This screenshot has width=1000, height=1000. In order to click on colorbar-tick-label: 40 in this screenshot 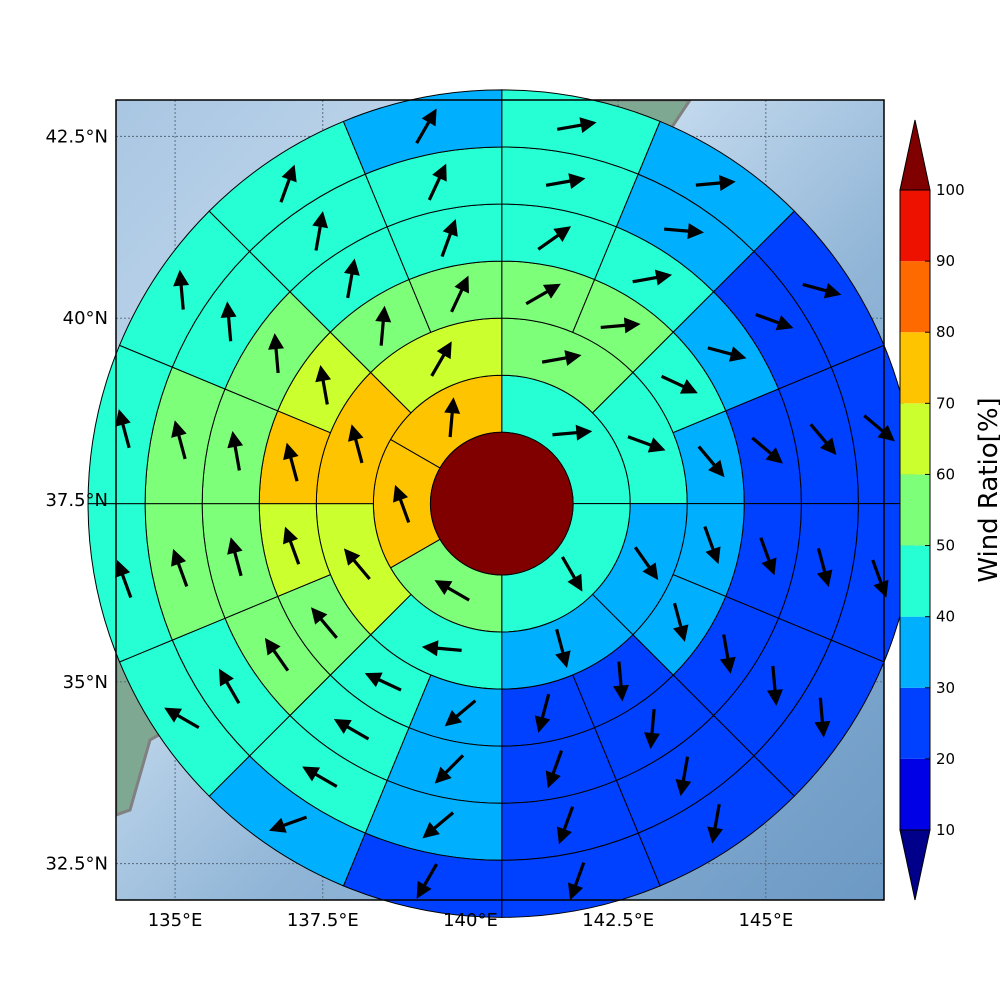, I will do `click(945, 617)`.